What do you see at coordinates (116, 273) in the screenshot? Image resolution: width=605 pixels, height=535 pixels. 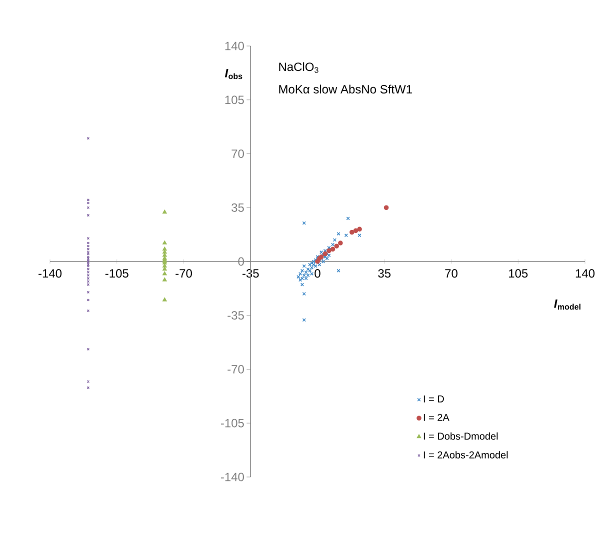 I see `x-tick-label: -105` at bounding box center [116, 273].